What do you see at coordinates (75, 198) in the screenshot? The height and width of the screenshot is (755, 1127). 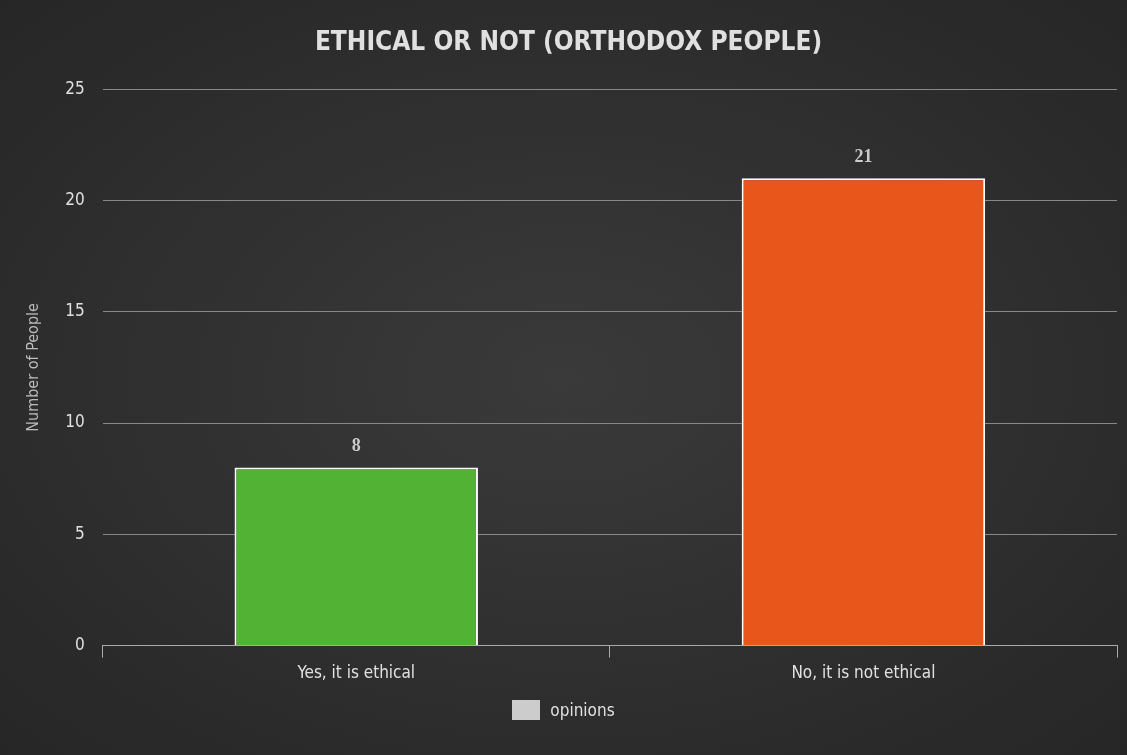 I see `y-tick-label: 20` at bounding box center [75, 198].